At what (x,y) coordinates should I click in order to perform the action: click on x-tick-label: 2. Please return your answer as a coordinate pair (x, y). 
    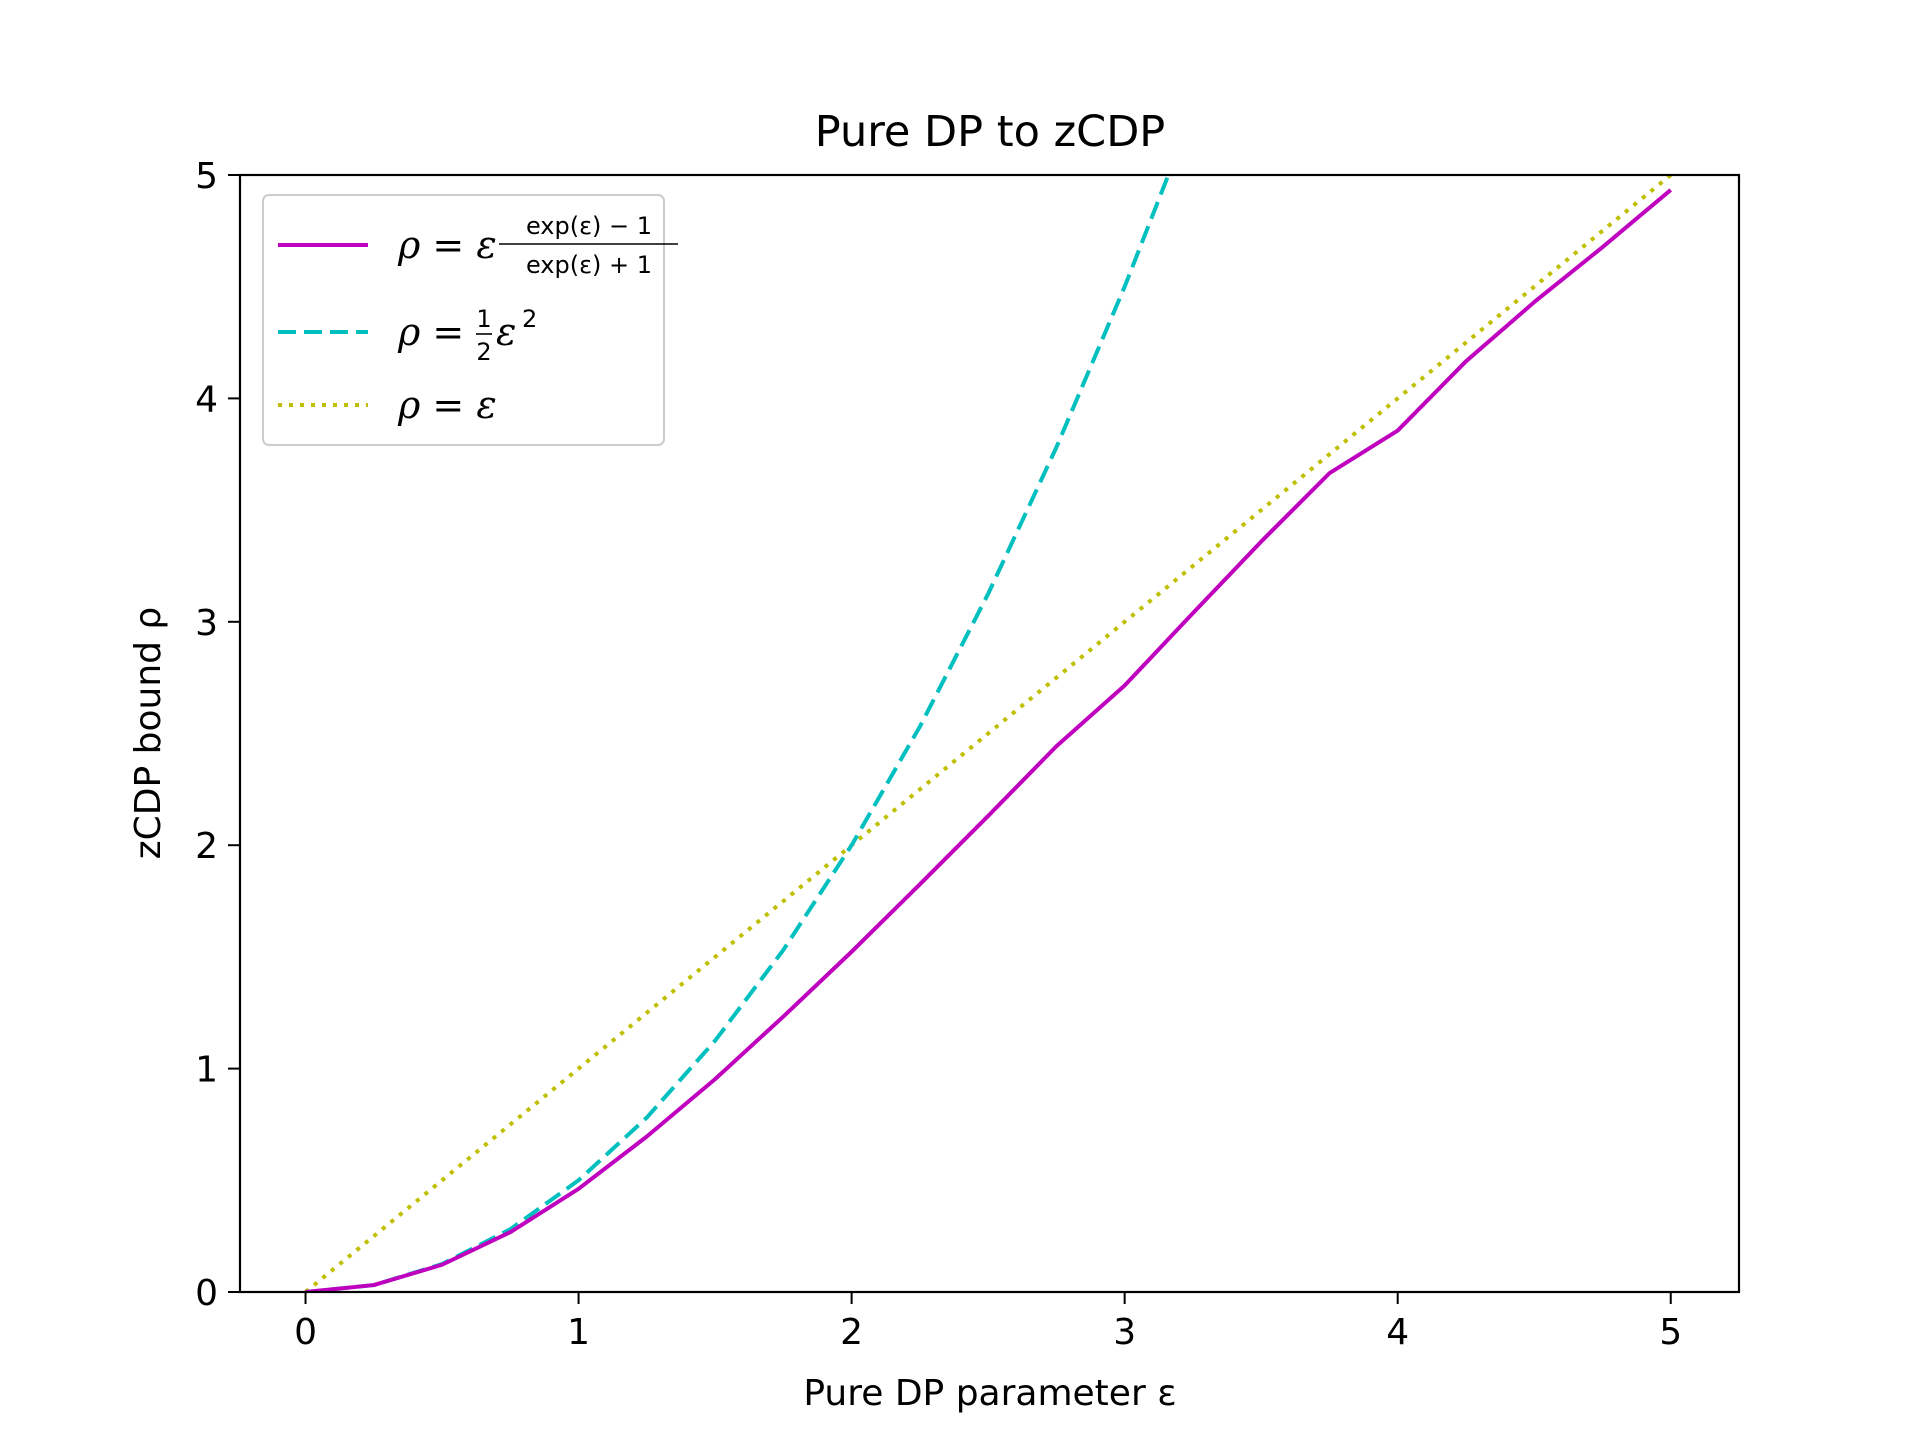
    Looking at the image, I should click on (851, 1332).